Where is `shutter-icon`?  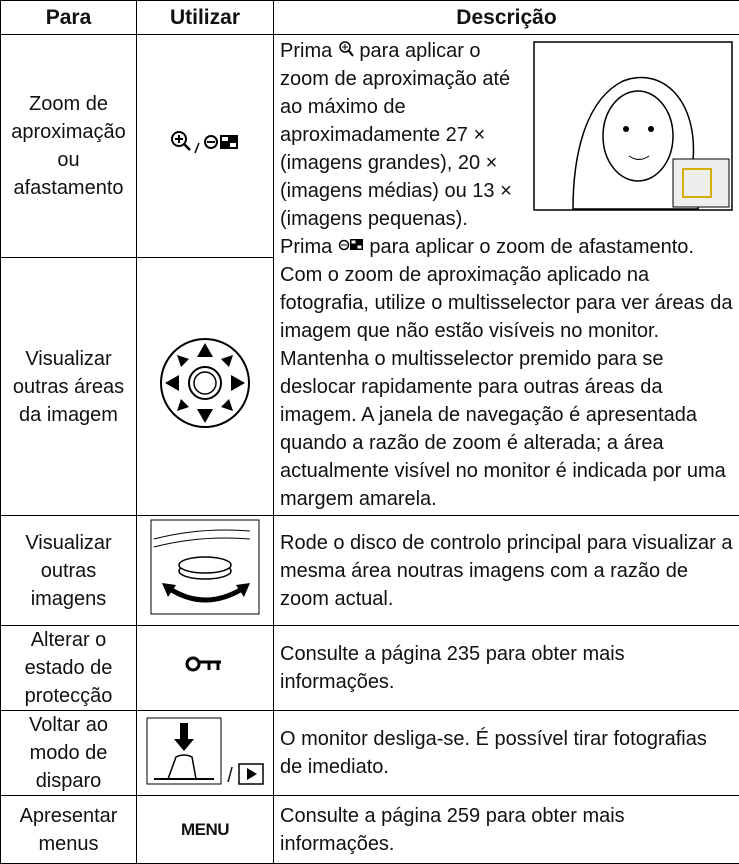 shutter-icon is located at coordinates (184, 751).